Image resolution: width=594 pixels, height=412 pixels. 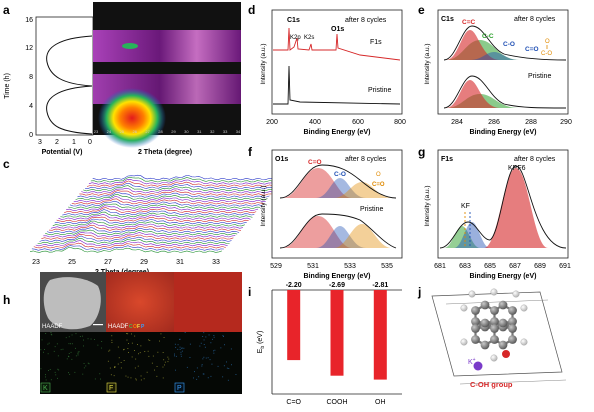 I want to click on panel-b-xtick: 34, so click(x=238, y=131).